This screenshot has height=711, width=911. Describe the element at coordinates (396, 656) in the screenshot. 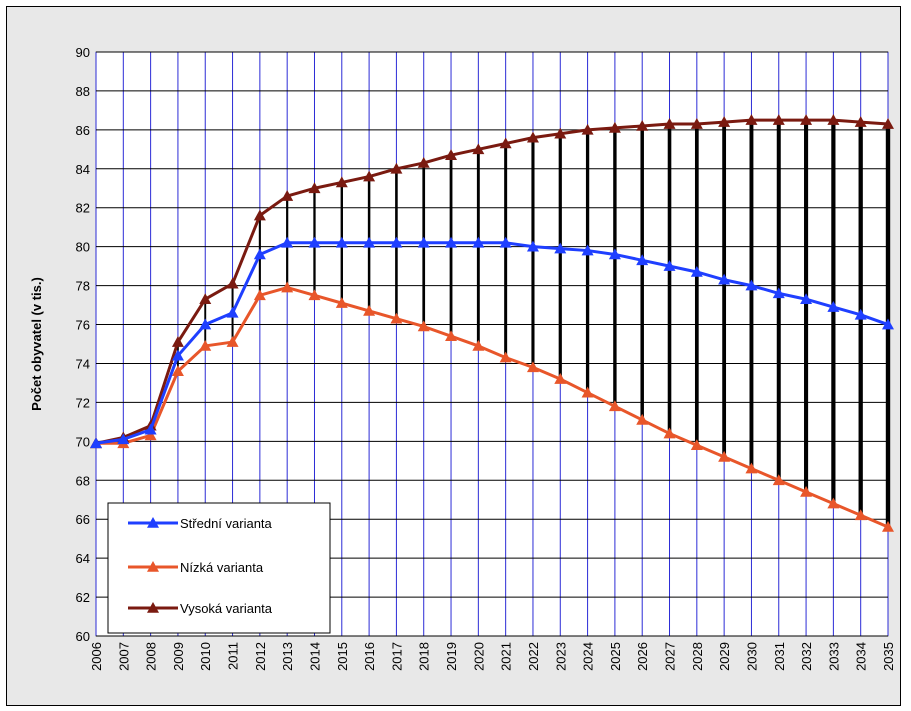

I see `x-tick-label: 2017` at that location.